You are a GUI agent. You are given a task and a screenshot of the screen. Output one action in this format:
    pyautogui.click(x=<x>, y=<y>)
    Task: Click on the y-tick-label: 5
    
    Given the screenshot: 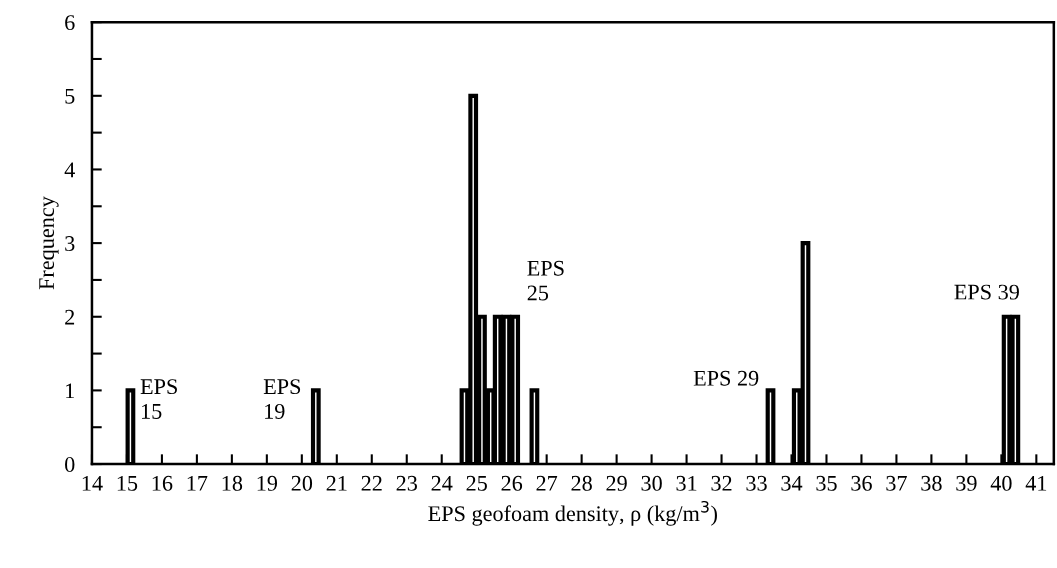 What is the action you would take?
    pyautogui.click(x=70, y=96)
    